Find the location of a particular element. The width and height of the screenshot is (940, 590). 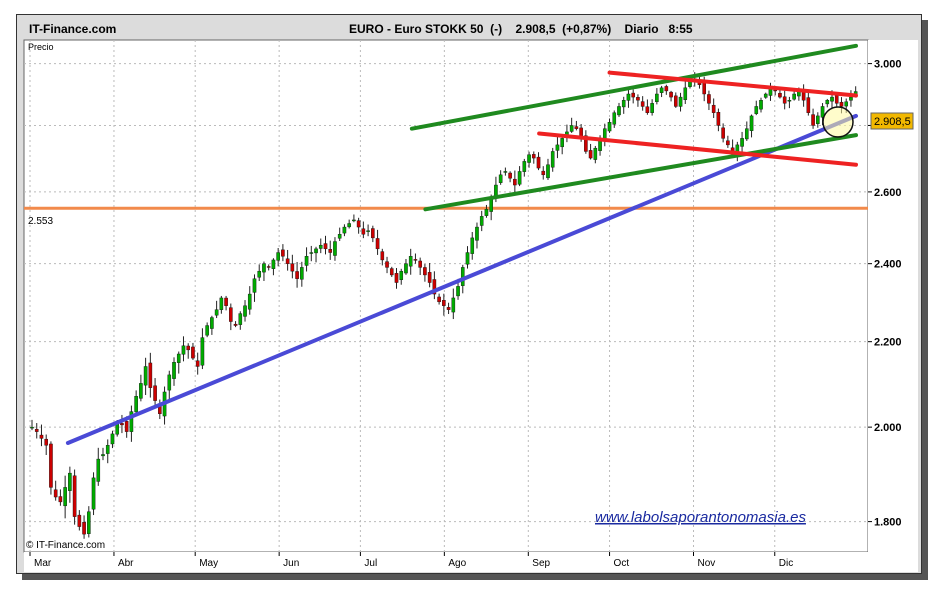

brand-label: IT-Finance.com is located at coordinates (73, 29).